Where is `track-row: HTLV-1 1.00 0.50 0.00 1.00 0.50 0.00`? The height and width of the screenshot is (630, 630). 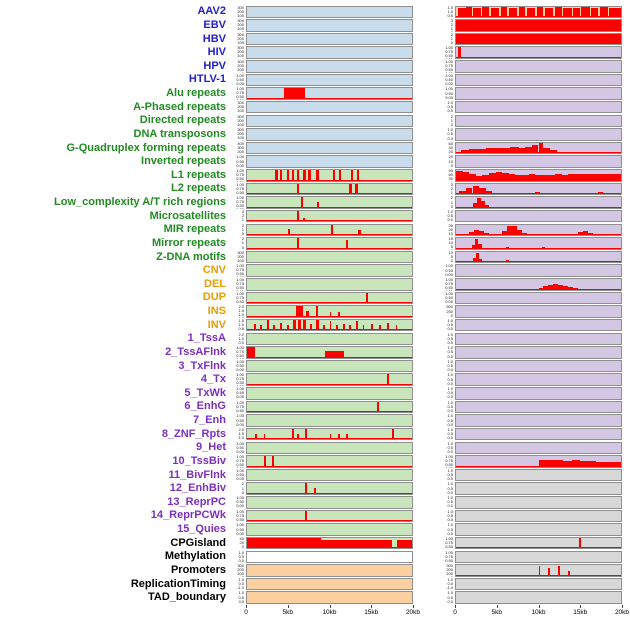 track-row: HTLV-1 1.00 0.50 0.00 1.00 0.50 0.00 is located at coordinates (316, 80).